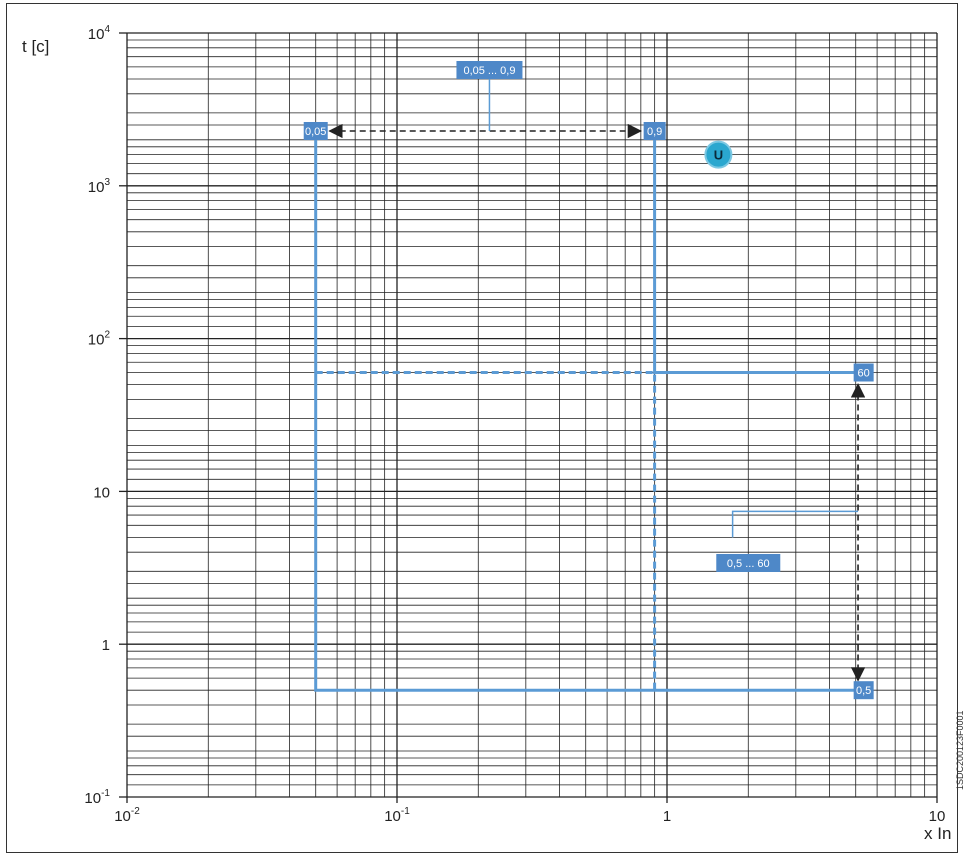  What do you see at coordinates (937, 816) in the screenshot?
I see `x-tick-label: 10` at bounding box center [937, 816].